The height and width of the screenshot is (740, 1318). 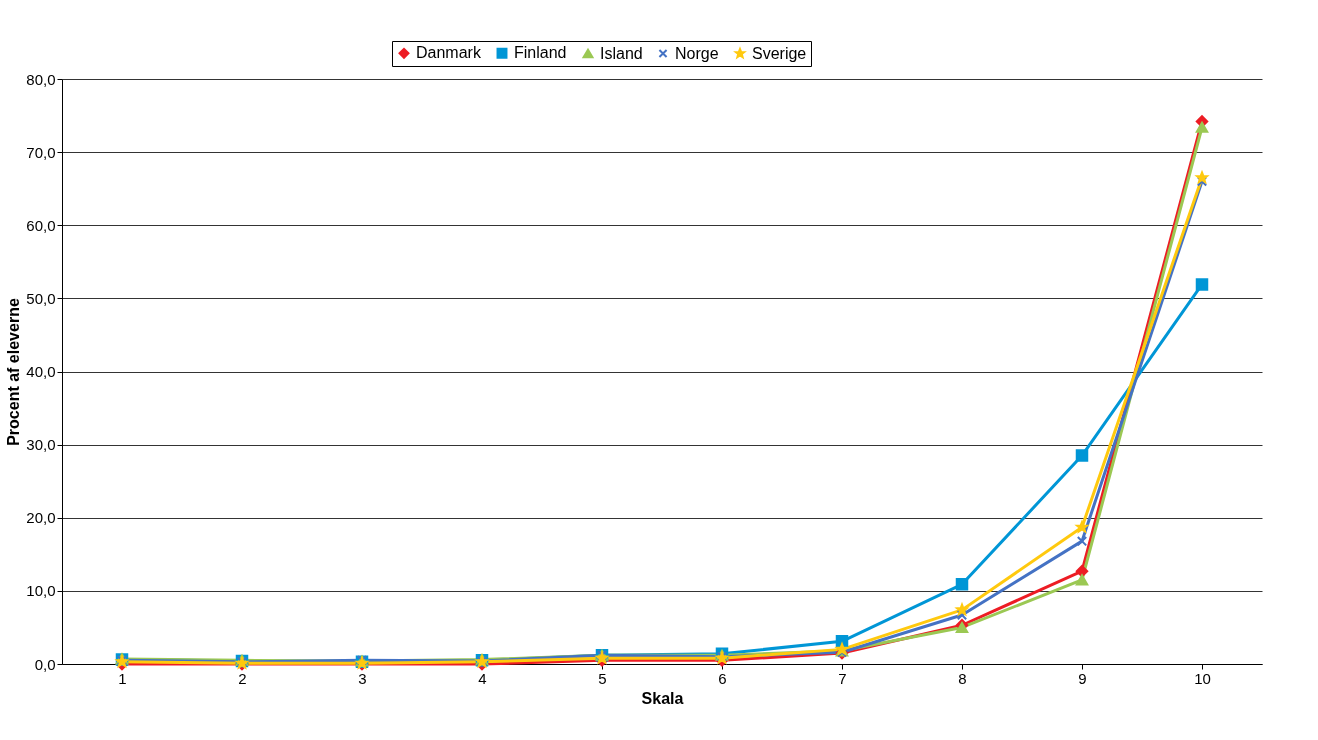 What do you see at coordinates (45, 664) in the screenshot?
I see `y-tick-label: 0,0` at bounding box center [45, 664].